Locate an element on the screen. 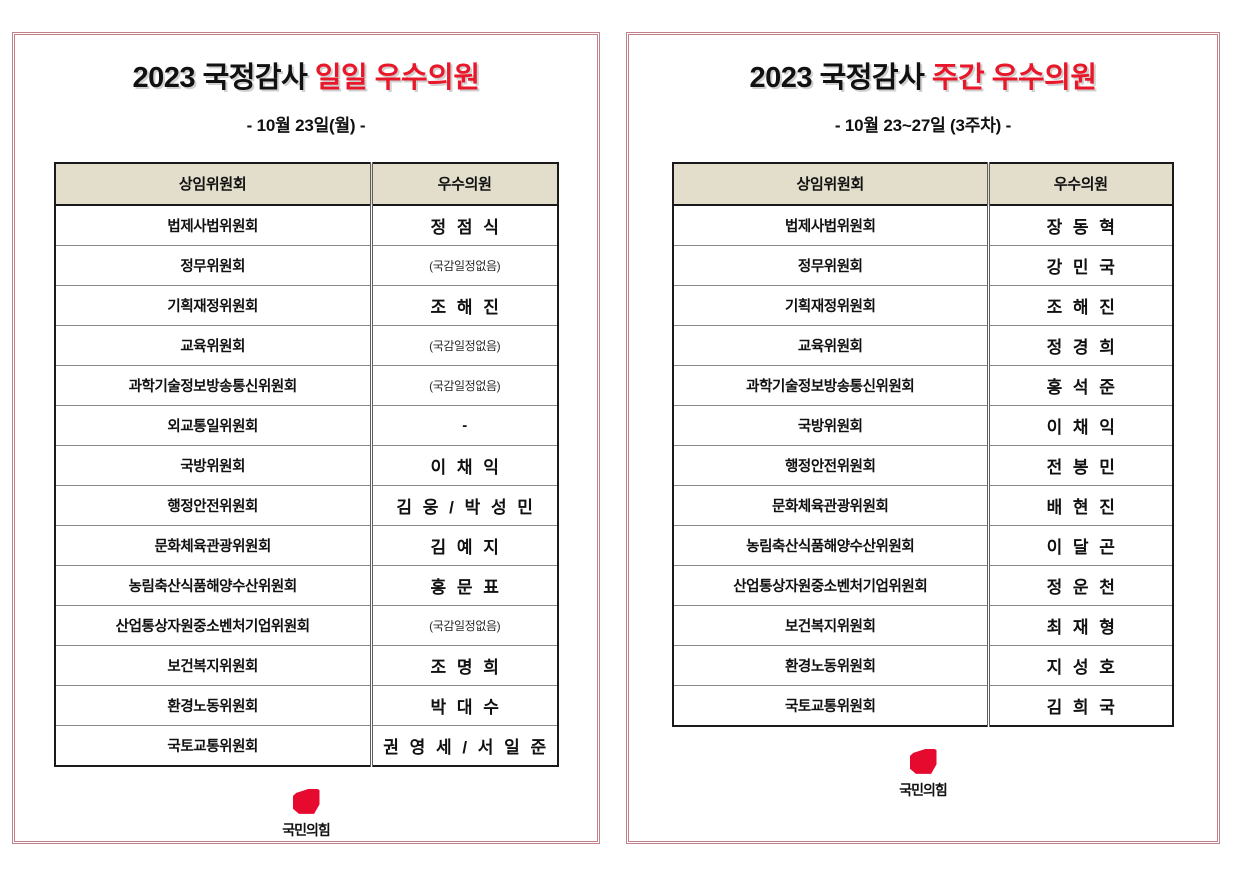 This screenshot has height=882, width=1233. page-title-daily: 2023 국정감사 일일 우수의원 is located at coordinates (306, 78).